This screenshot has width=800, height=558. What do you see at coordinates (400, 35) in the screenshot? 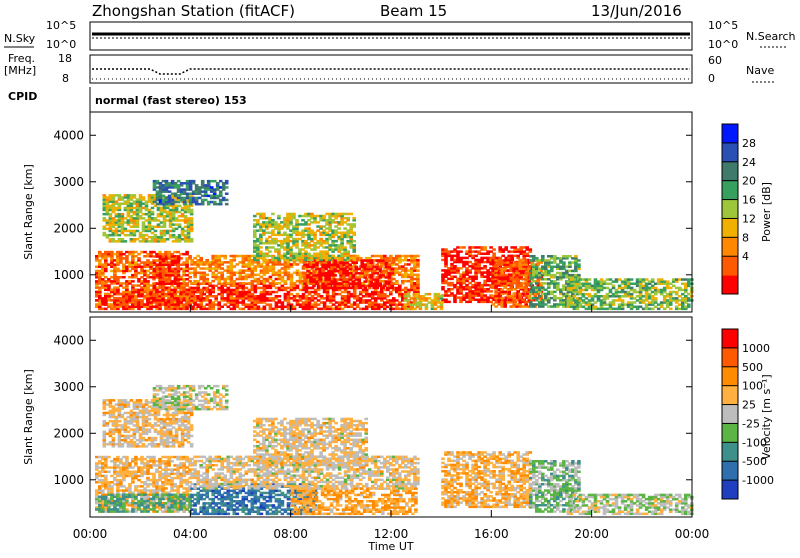
I see `noise-panel: N.Sky 10^5 10^0 10^5 10^0 N.Search` at bounding box center [400, 35].